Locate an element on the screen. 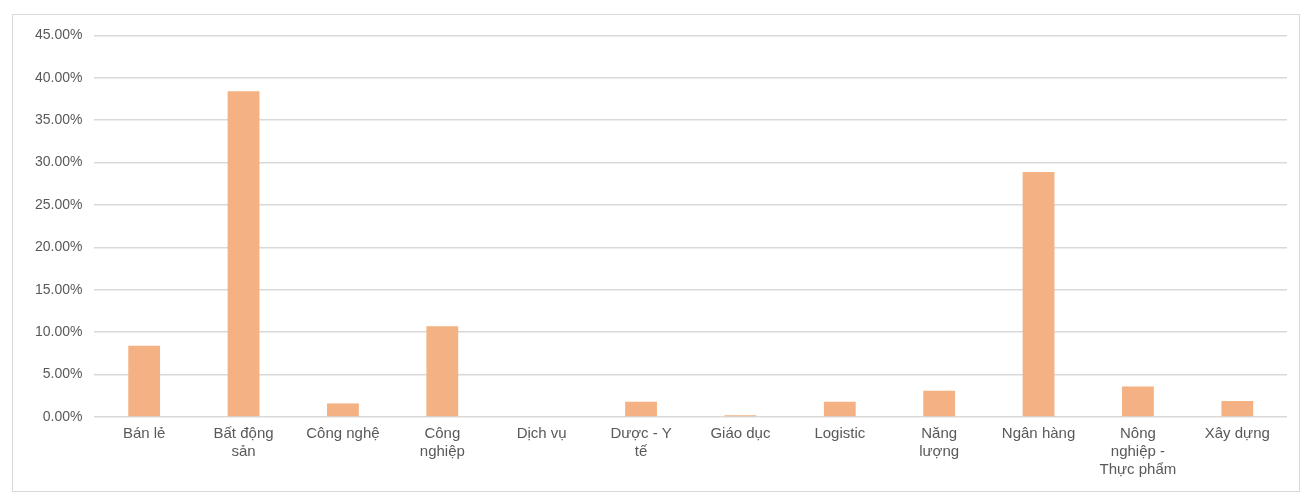 The image size is (1302, 494). x-tick-label: Giáo dục is located at coordinates (740, 433).